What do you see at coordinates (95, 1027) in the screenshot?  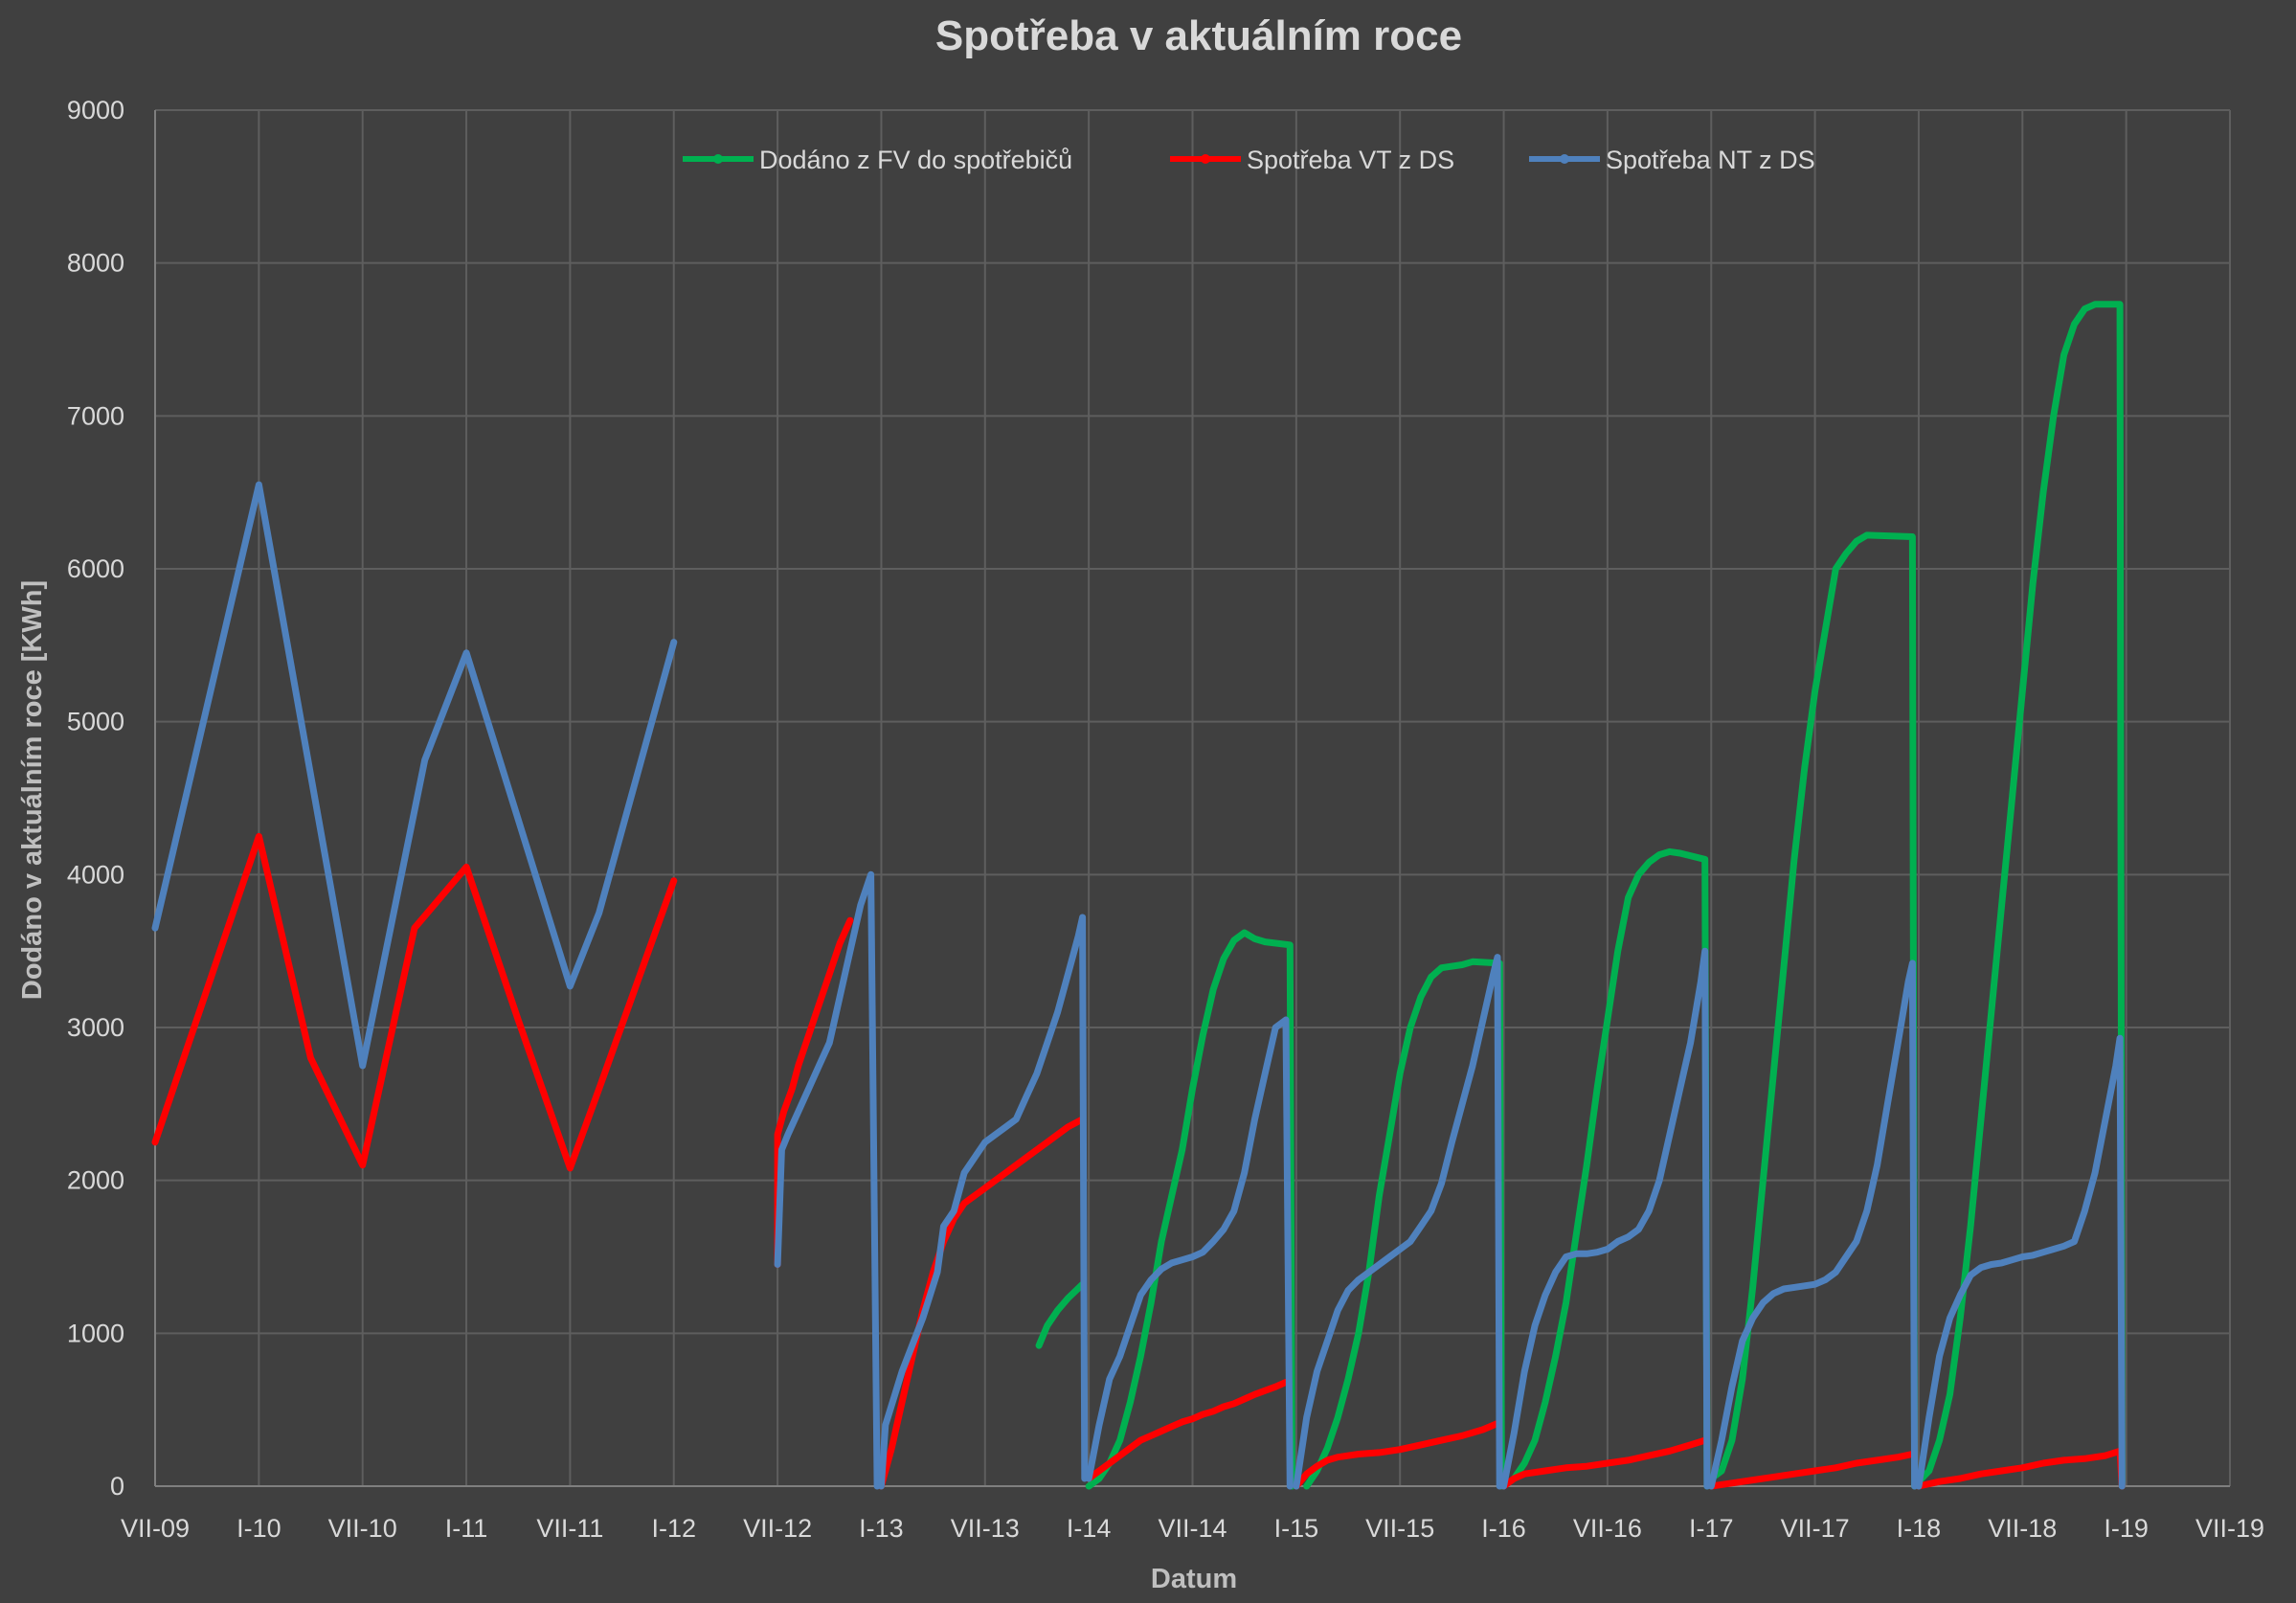 I see `y-tick-label: 3000` at bounding box center [95, 1027].